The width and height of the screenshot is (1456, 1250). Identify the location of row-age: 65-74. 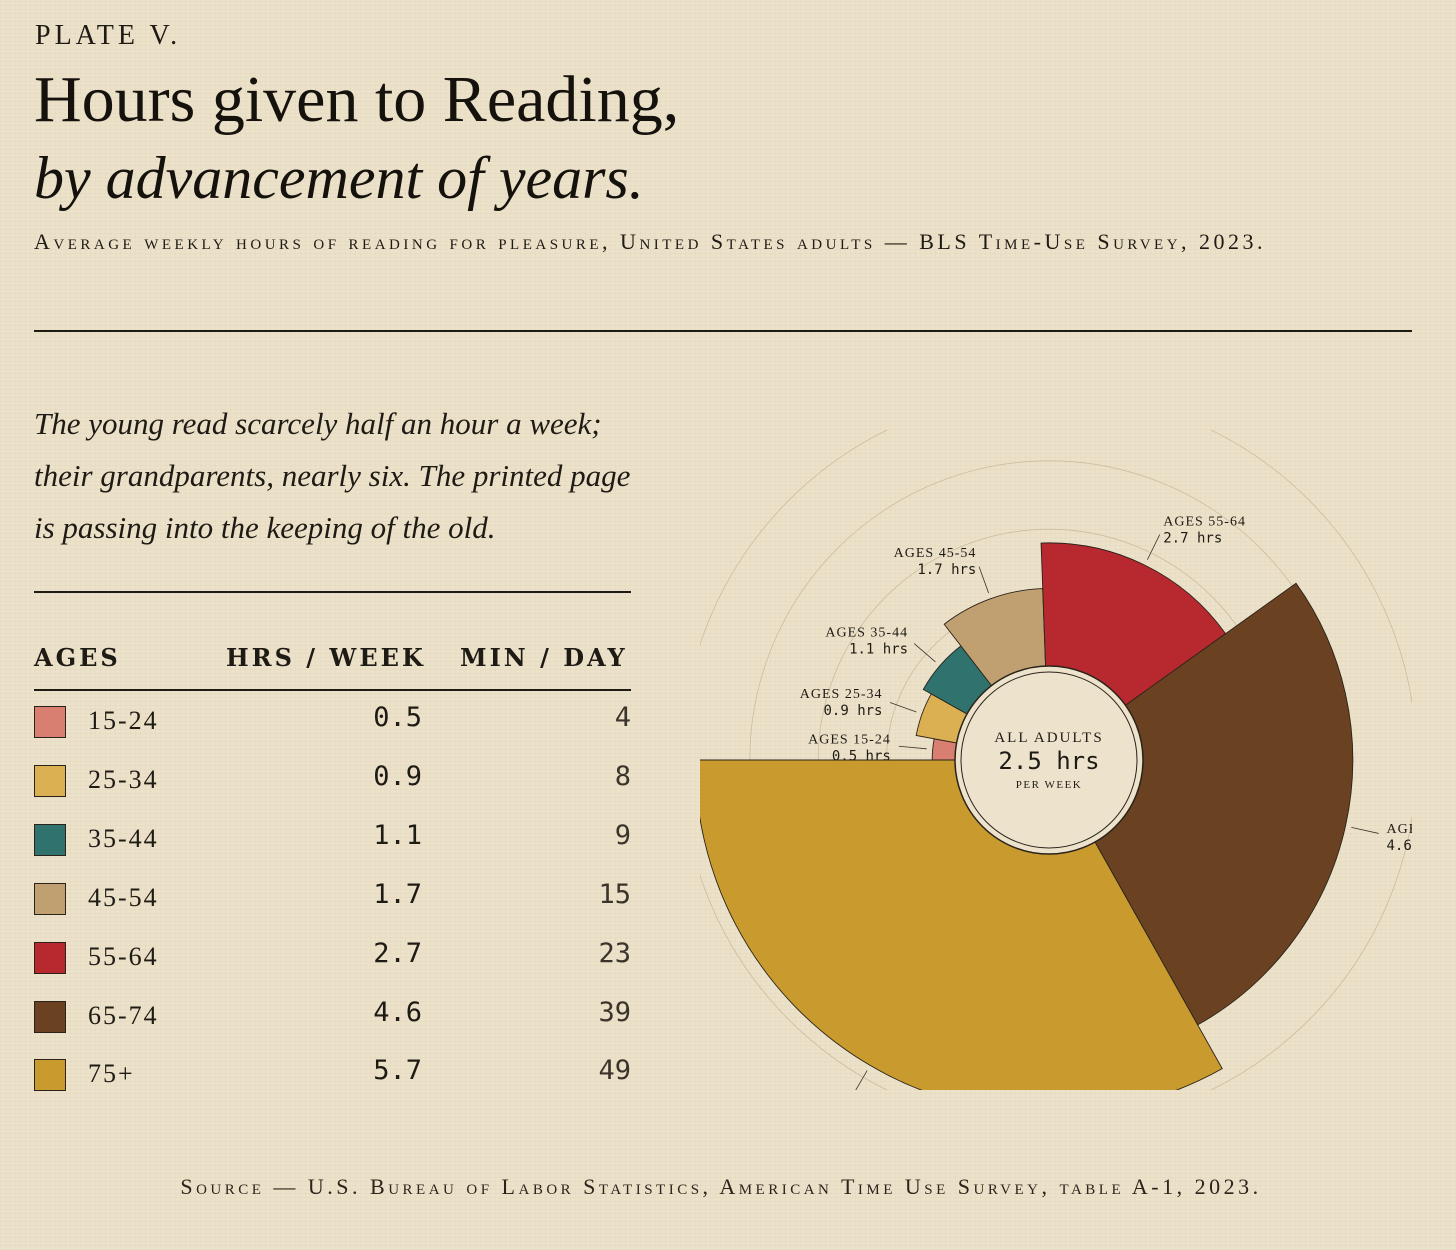
(123, 1015).